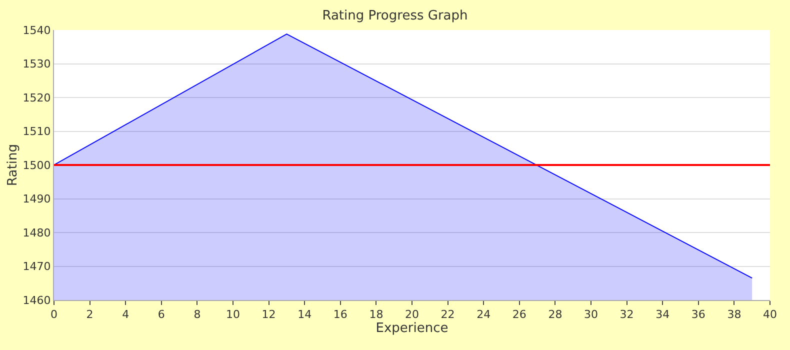 The image size is (790, 350). What do you see at coordinates (36, 233) in the screenshot?
I see `y-tick-label: 1480` at bounding box center [36, 233].